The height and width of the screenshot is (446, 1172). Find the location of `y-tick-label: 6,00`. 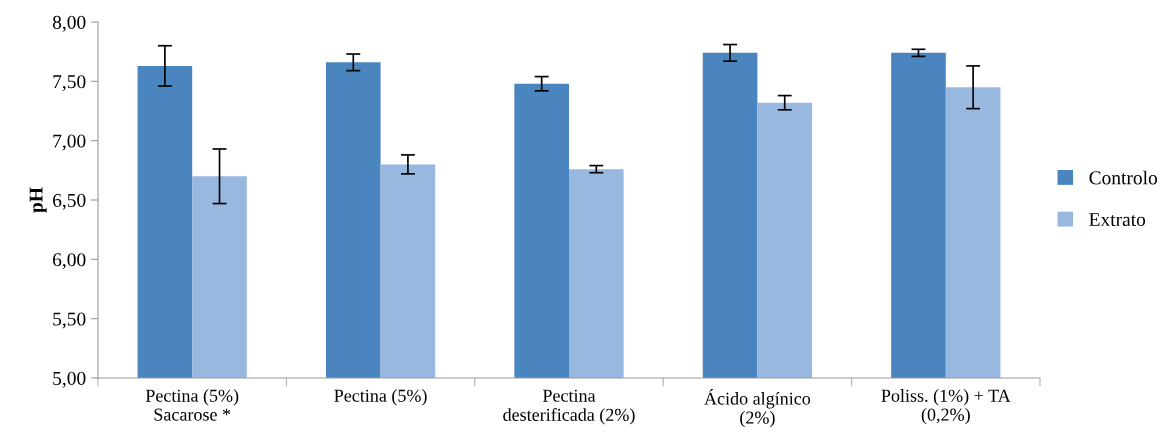

y-tick-label: 6,00 is located at coordinates (69, 261).